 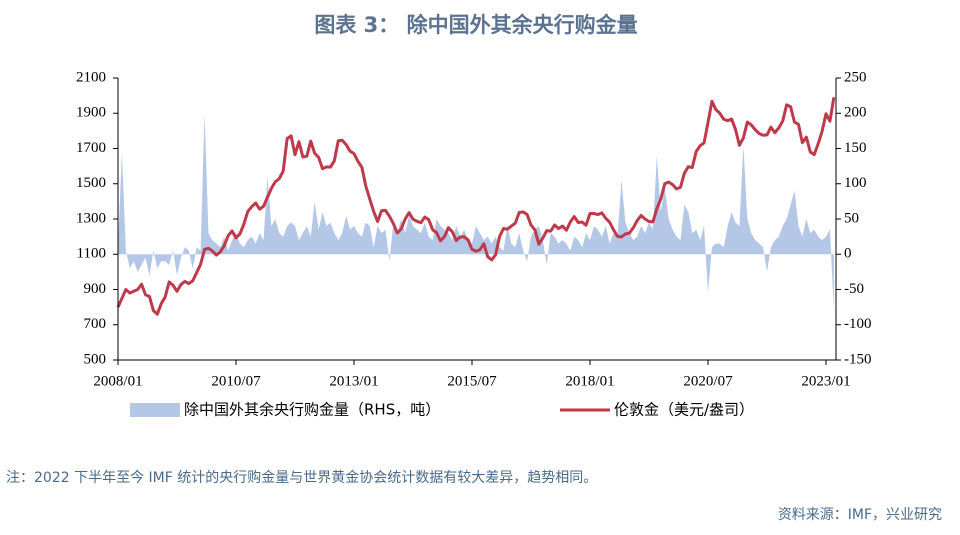 What do you see at coordinates (858, 324) in the screenshot?
I see `y2-tick-label: -100` at bounding box center [858, 324].